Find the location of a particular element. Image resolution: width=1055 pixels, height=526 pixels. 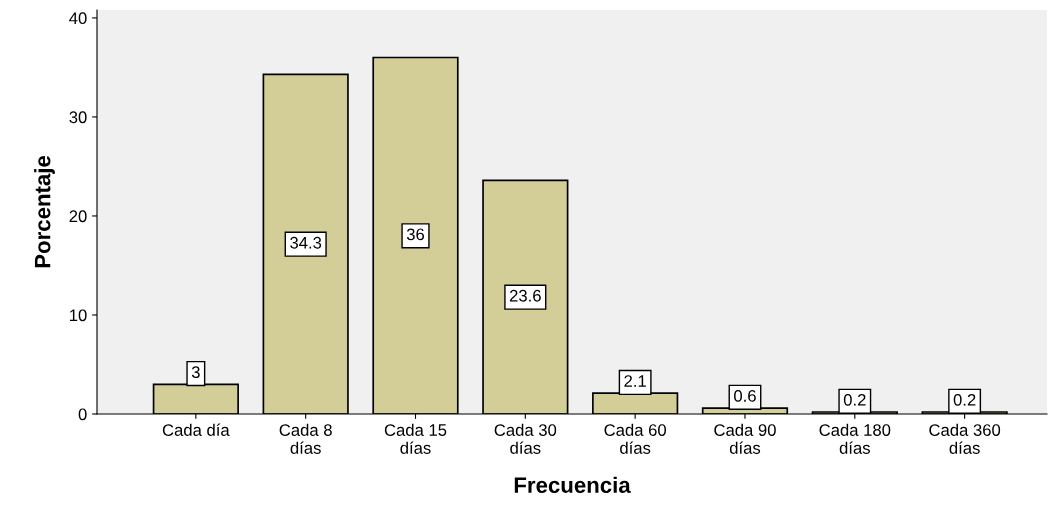

y-tick-label: 30 is located at coordinates (78, 117).